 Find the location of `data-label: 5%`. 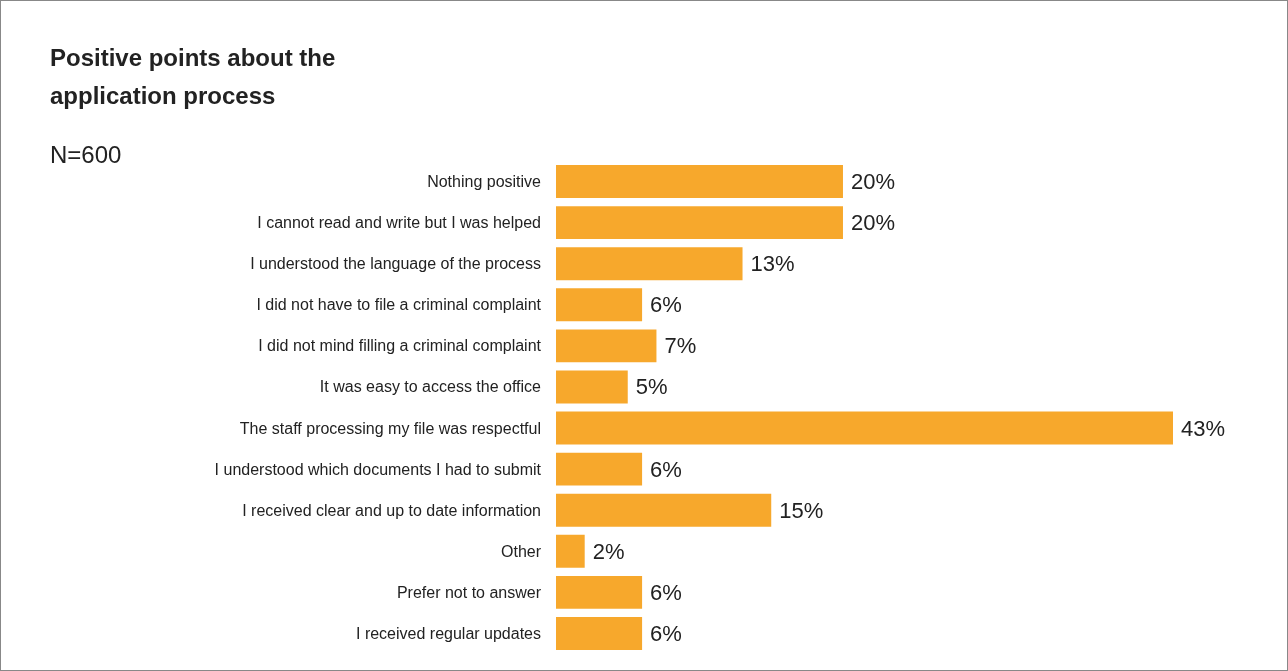

data-label: 5% is located at coordinates (651, 387).